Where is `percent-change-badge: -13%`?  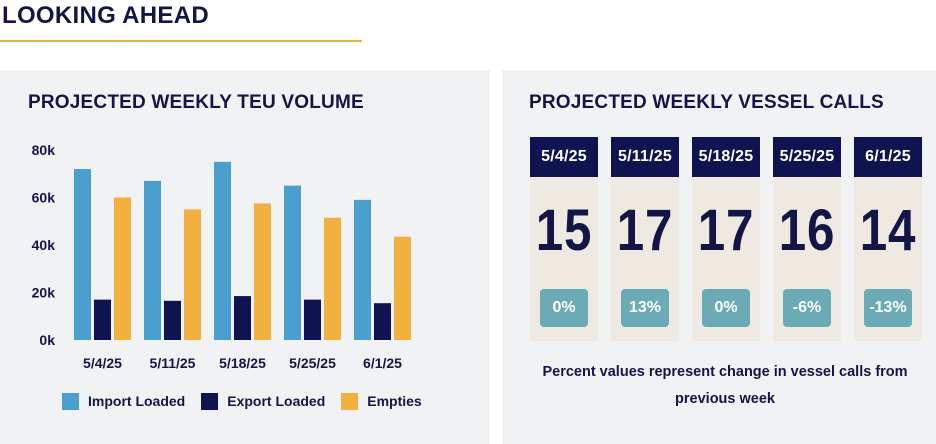
percent-change-badge: -13% is located at coordinates (888, 308).